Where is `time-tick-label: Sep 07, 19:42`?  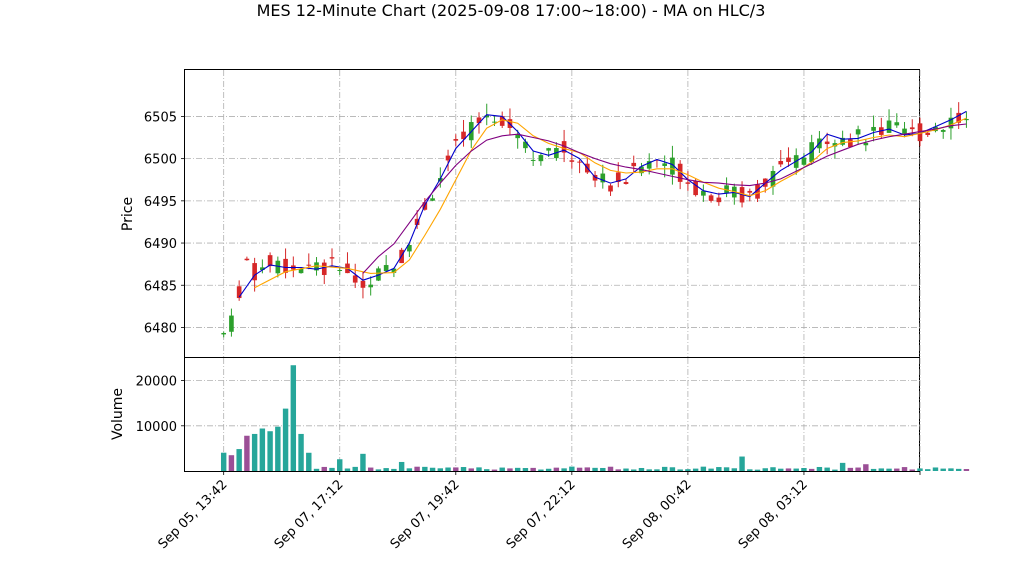 time-tick-label: Sep 07, 19:42 is located at coordinates (425, 514).